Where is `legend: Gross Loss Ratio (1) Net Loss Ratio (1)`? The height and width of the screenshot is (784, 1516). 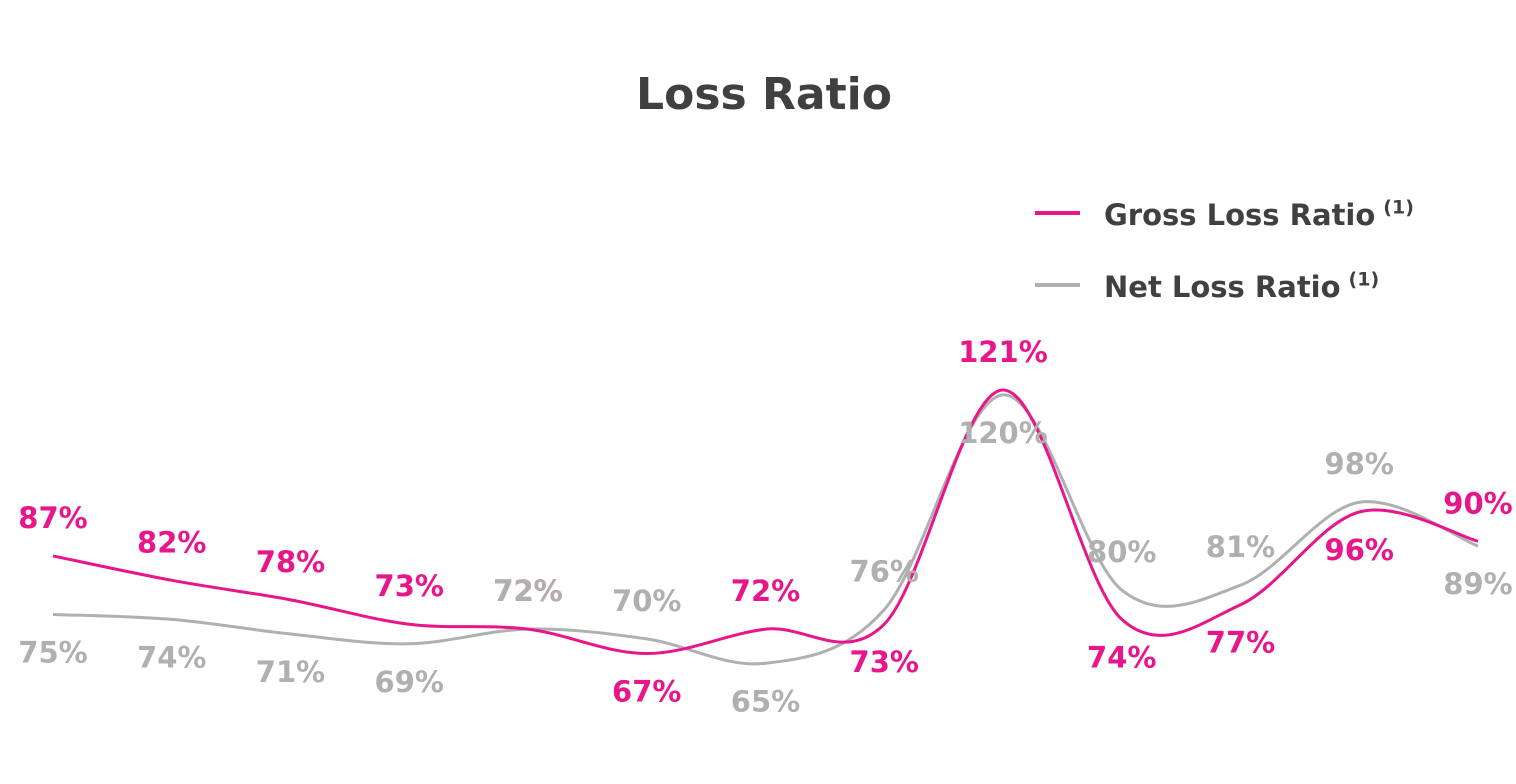
legend: Gross Loss Ratio (1) Net Loss Ratio (1) is located at coordinates (1224, 250).